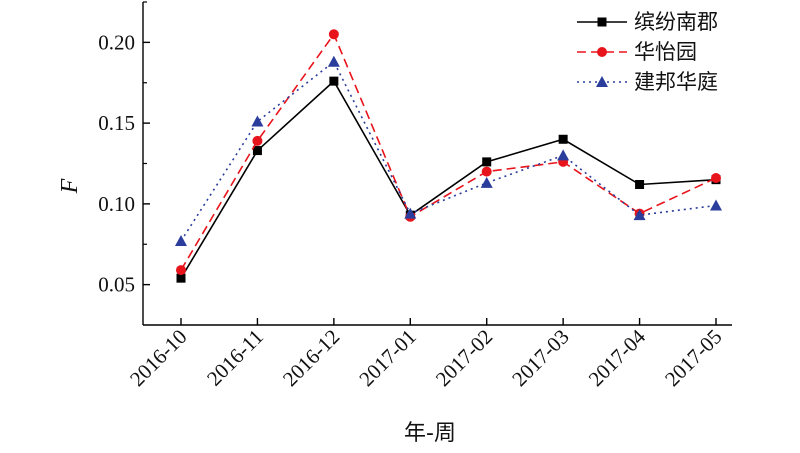  I want to click on y-axis-title: F, so click(70, 186).